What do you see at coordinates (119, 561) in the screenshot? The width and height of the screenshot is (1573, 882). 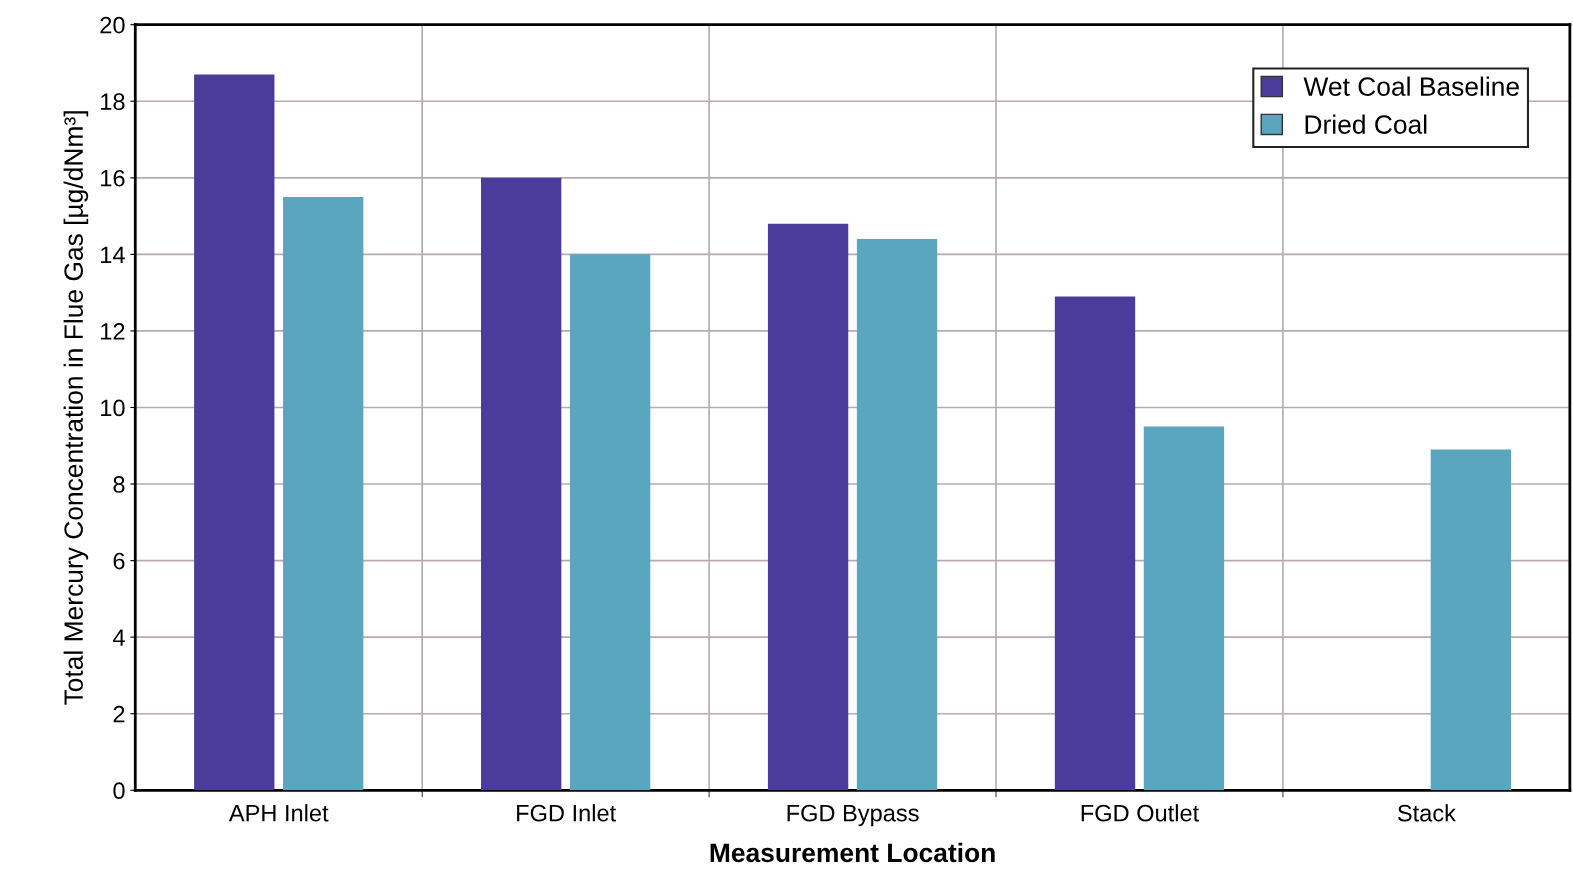 I see `y-tick-label: 6` at bounding box center [119, 561].